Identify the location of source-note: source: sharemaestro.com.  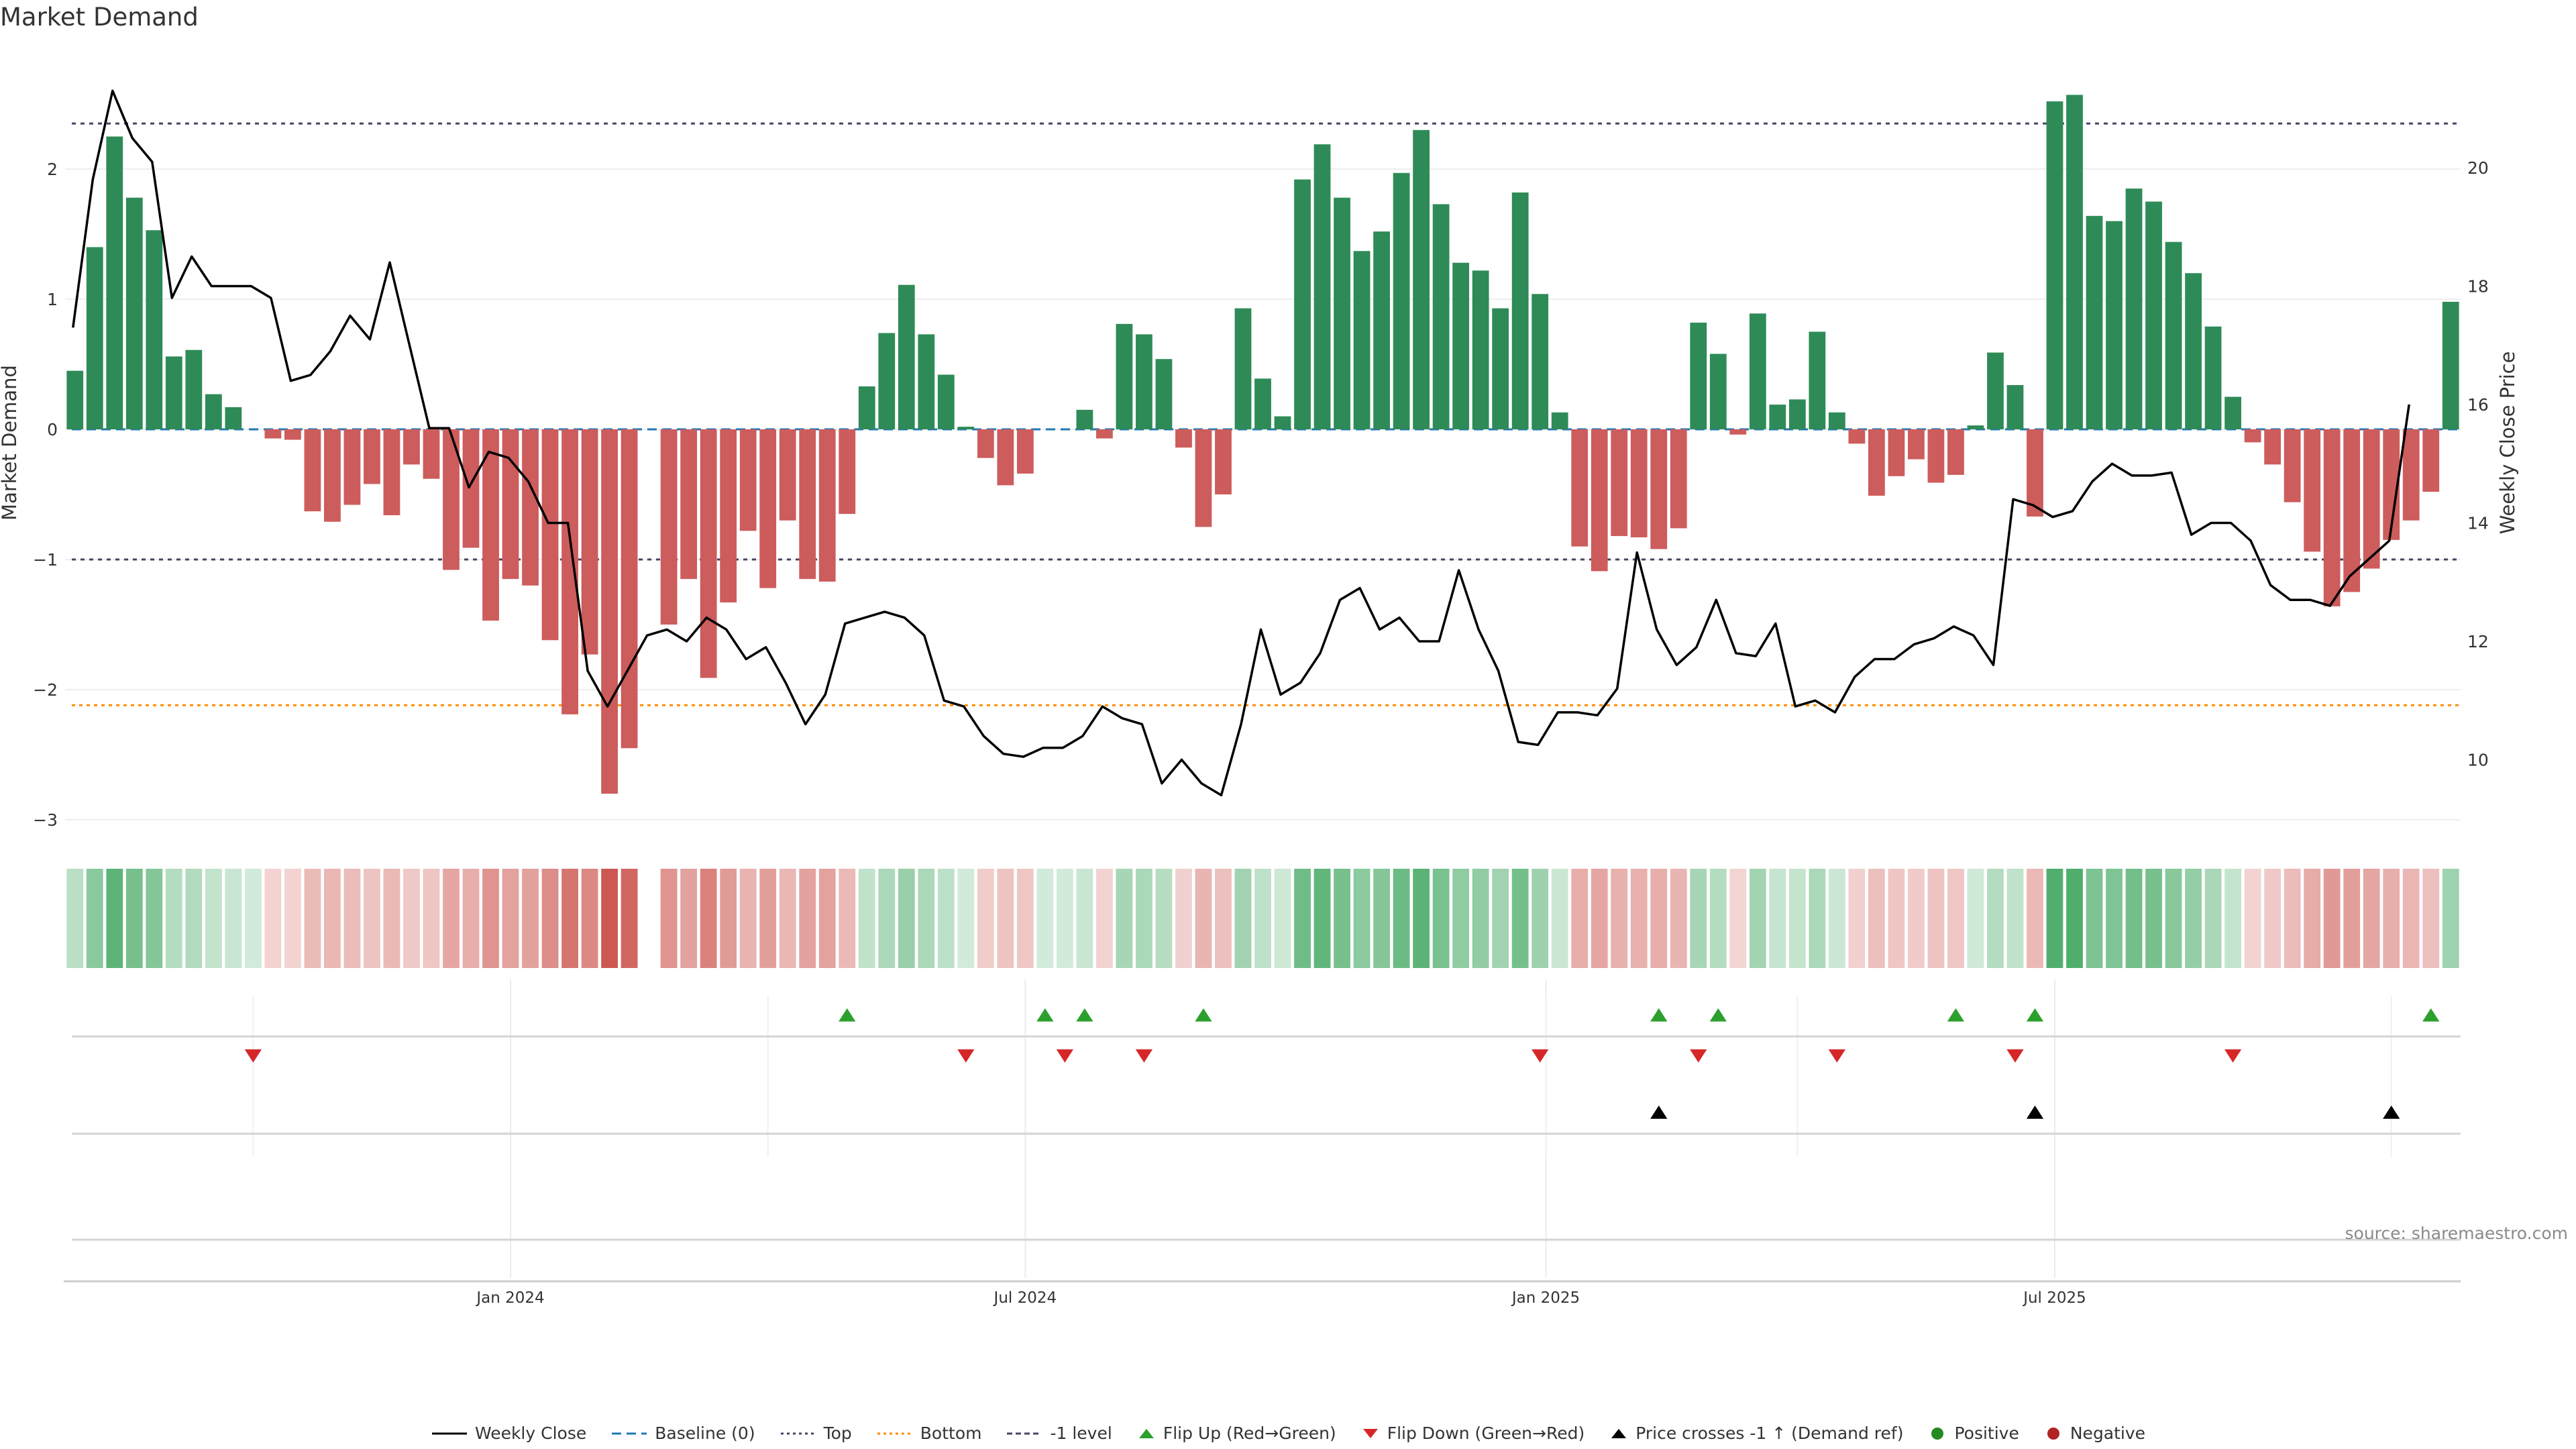
(2457, 1233).